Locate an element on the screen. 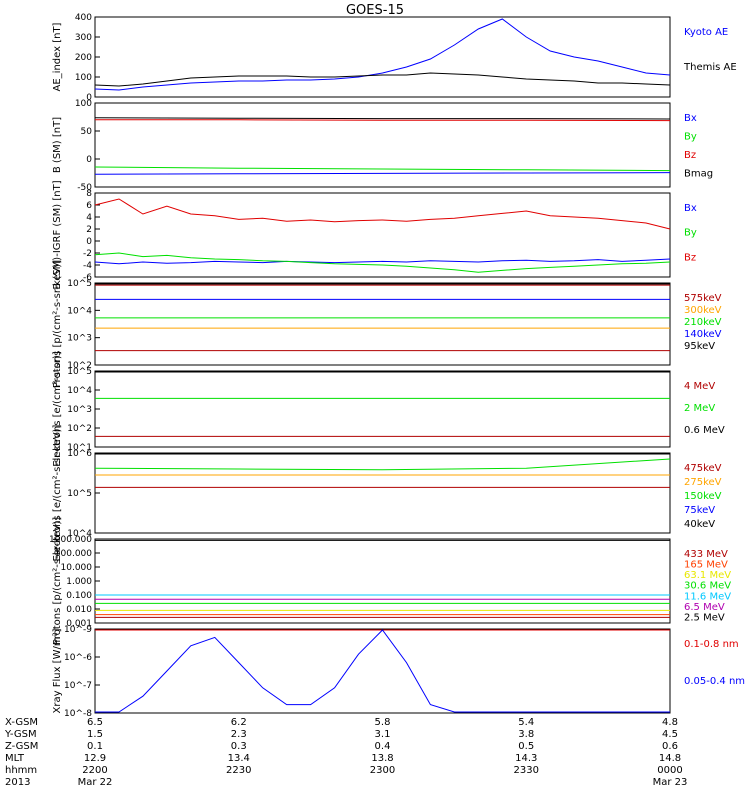 This screenshot has height=800, width=750. x-axis-value: 4.5 is located at coordinates (670, 734).